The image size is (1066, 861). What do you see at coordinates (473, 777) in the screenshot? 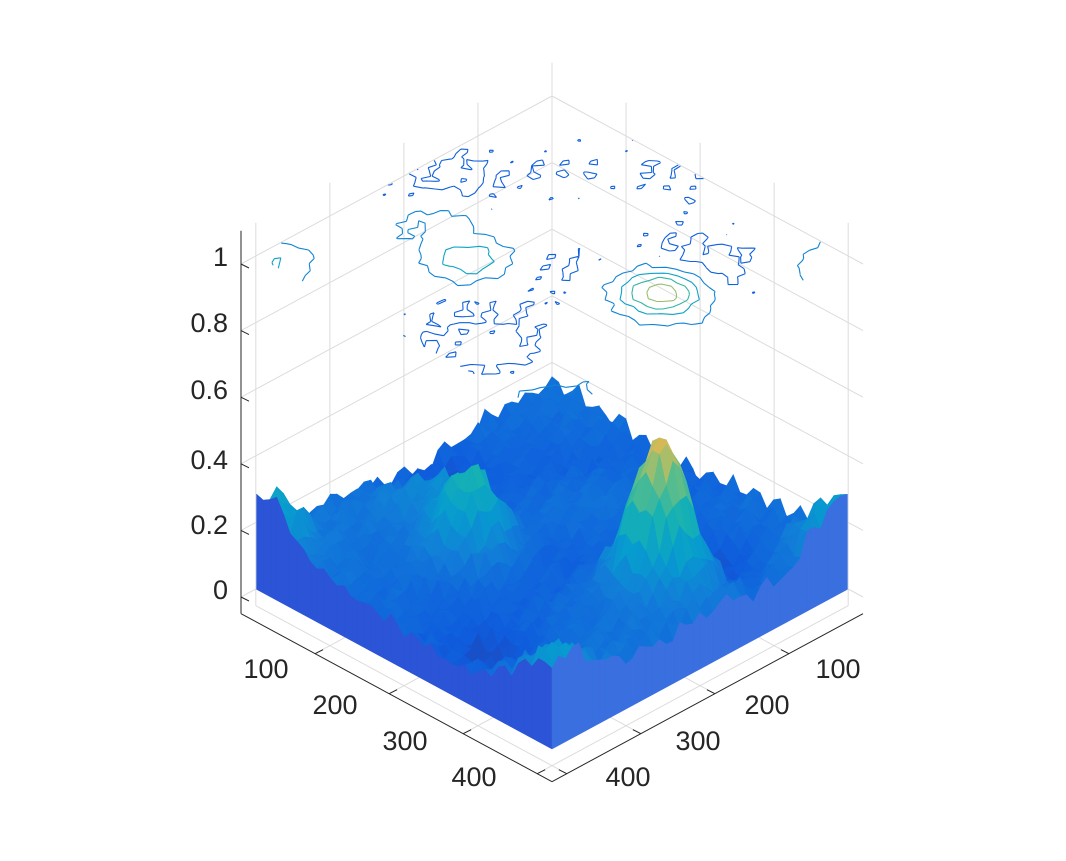
I see `x-tick-label: 400` at bounding box center [473, 777].